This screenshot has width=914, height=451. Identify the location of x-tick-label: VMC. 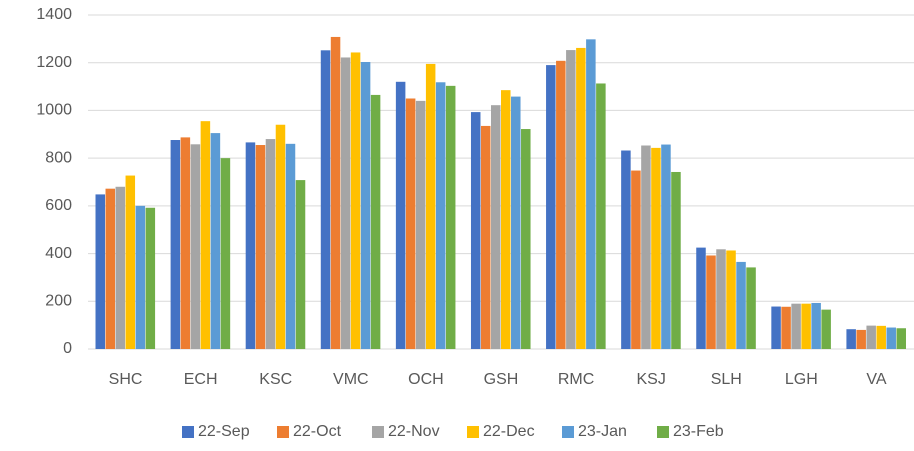
(351, 379).